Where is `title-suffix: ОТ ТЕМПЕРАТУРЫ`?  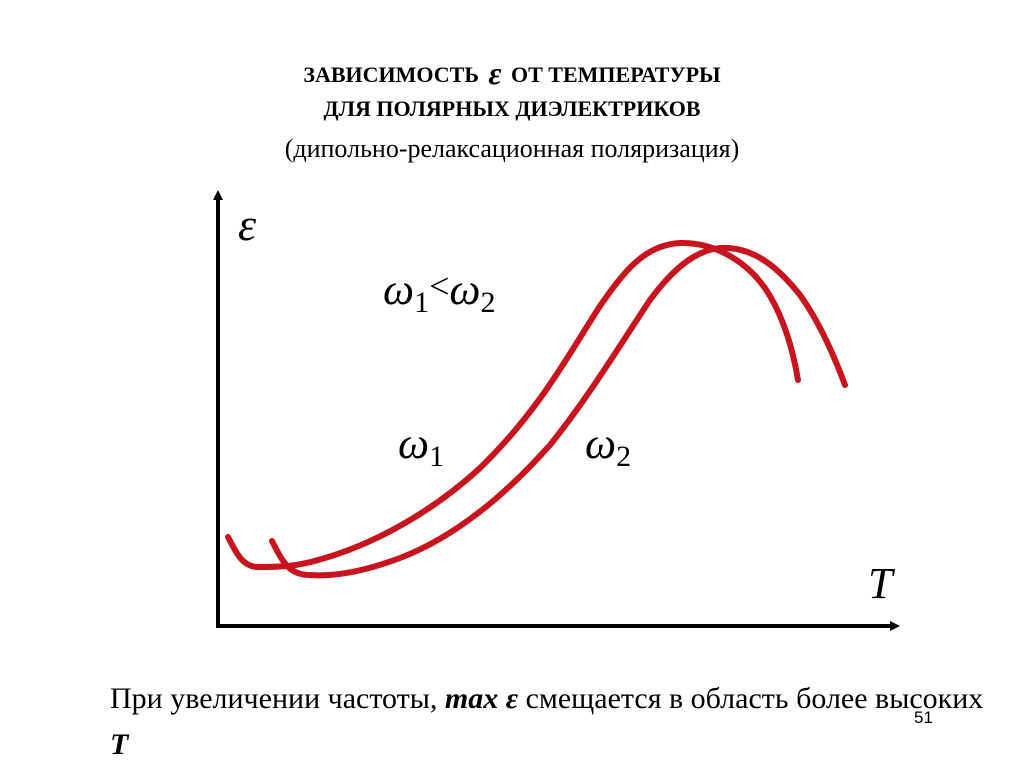
title-suffix: ОТ ТЕМПЕРАТУРЫ is located at coordinates (616, 74).